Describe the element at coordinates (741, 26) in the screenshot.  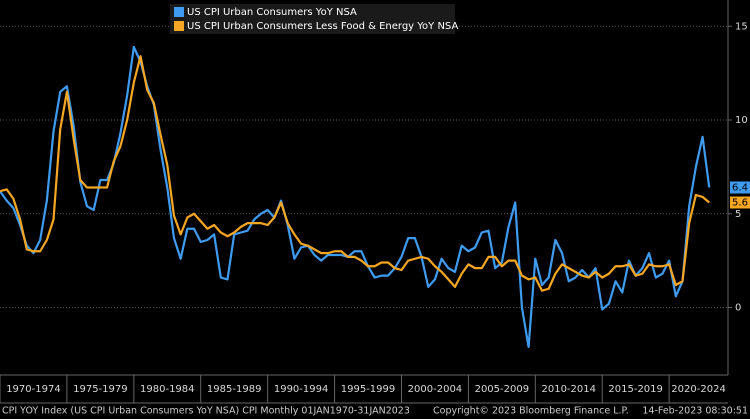
I see `y-tick-label: 15` at that location.